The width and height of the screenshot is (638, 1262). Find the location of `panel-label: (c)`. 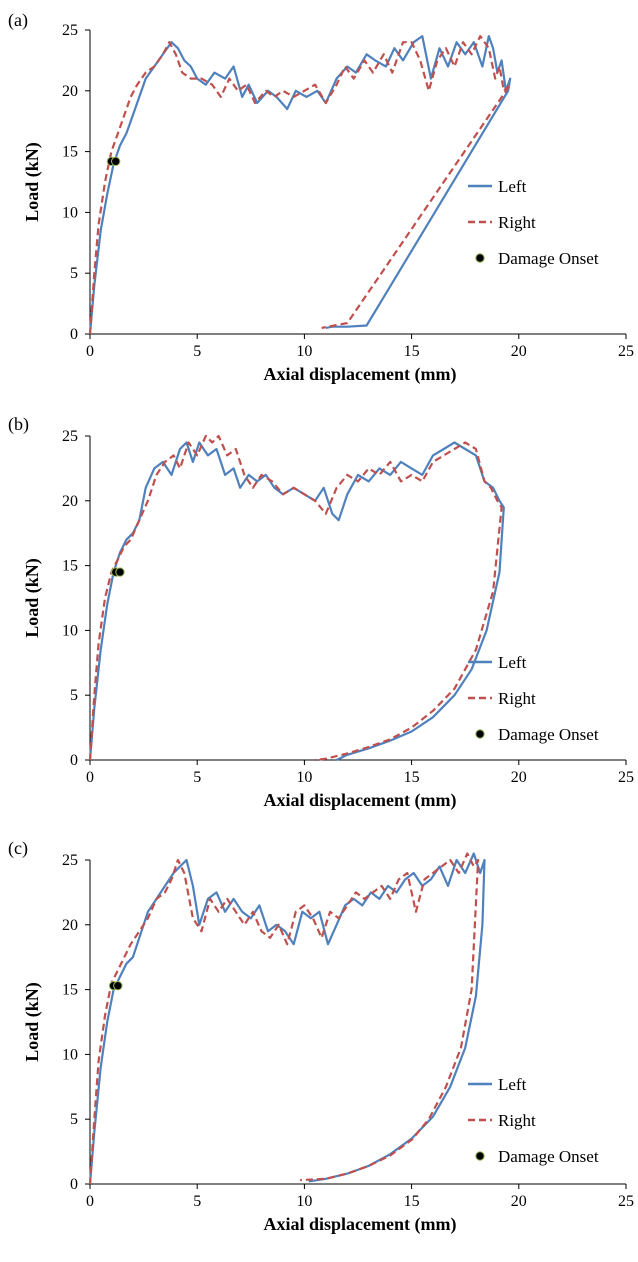

panel-label: (c) is located at coordinates (18, 848).